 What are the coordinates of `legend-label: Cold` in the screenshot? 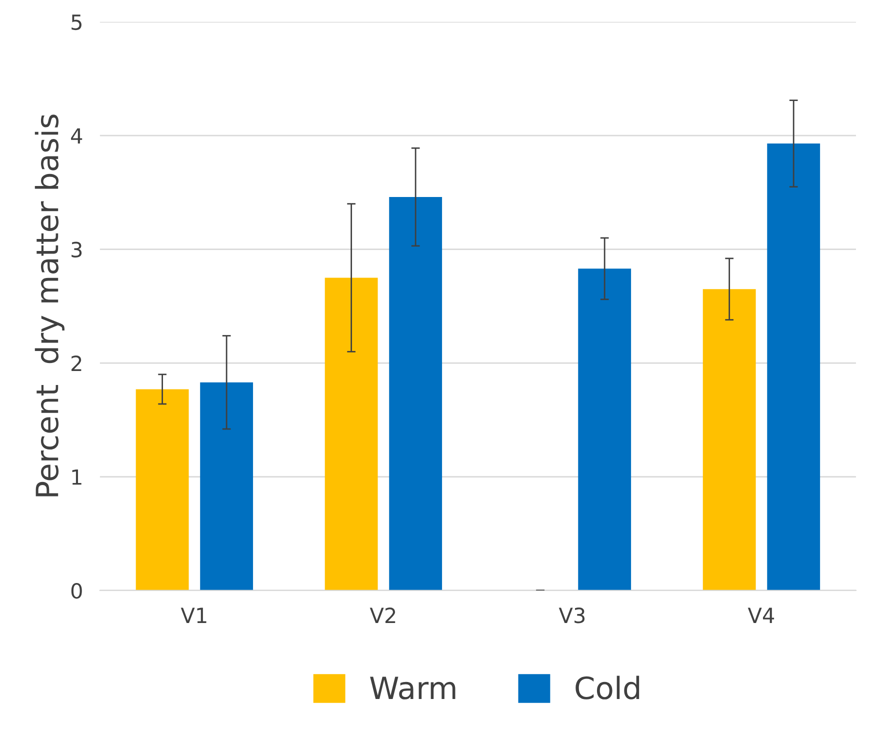 It's located at (608, 688).